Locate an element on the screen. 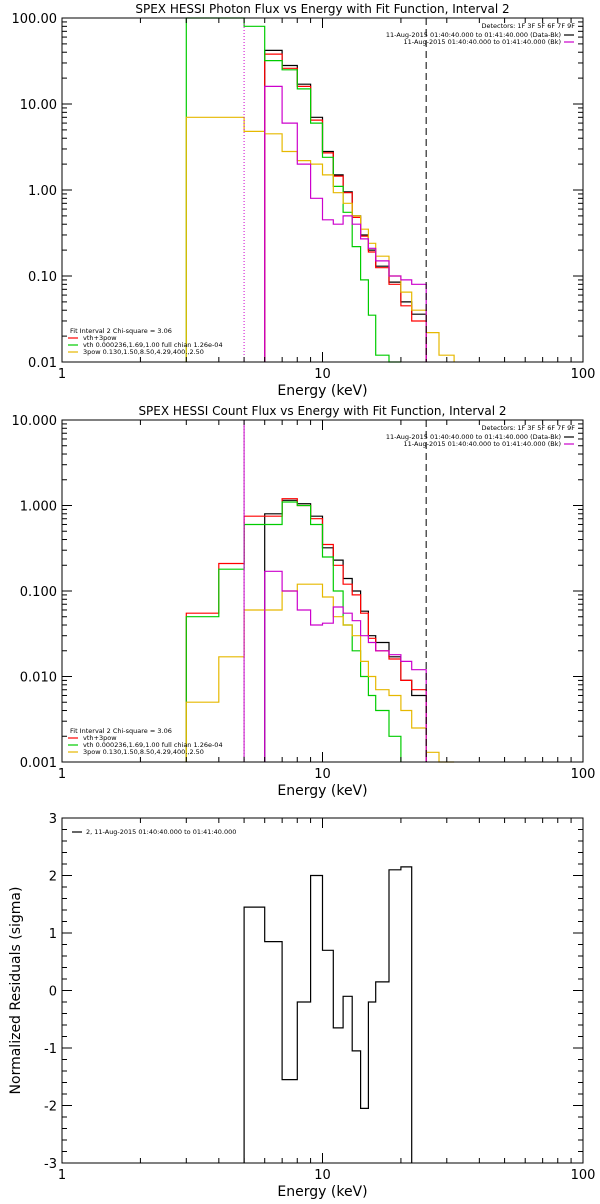 The width and height of the screenshot is (600, 1204). y-tick-label: 0.100 is located at coordinates (38, 592).